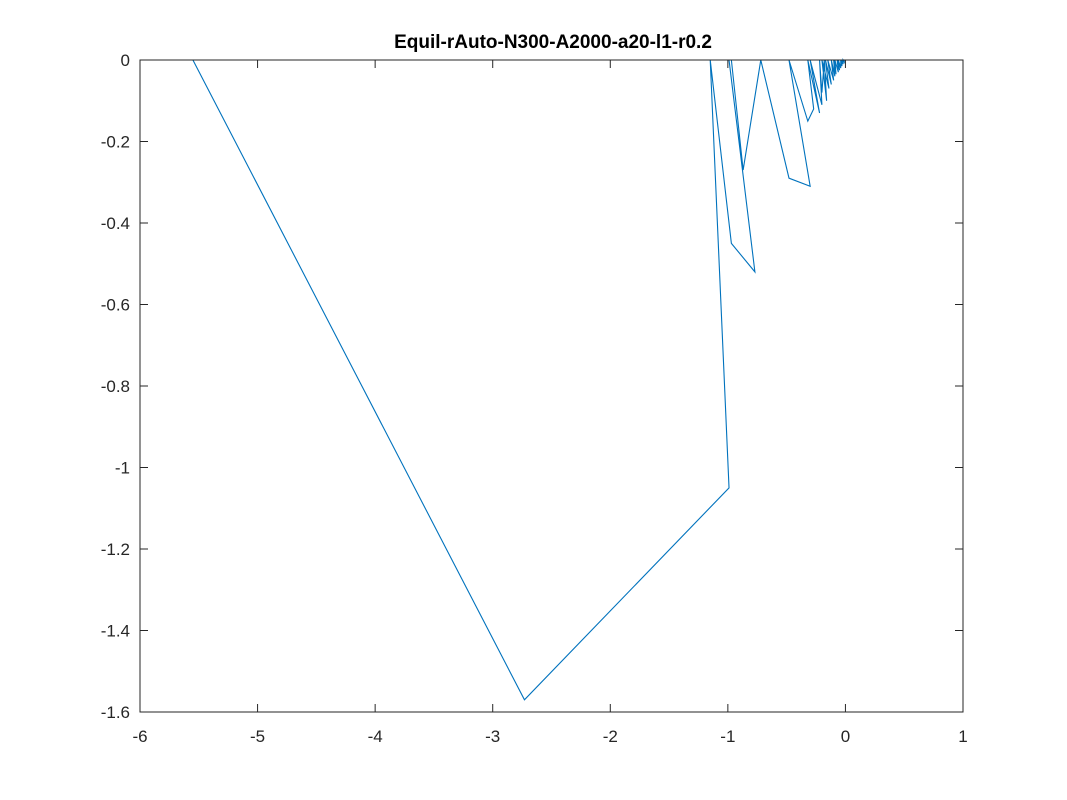 This screenshot has width=1067, height=800. Describe the element at coordinates (115, 549) in the screenshot. I see `y-tick-label: -1.2` at that location.